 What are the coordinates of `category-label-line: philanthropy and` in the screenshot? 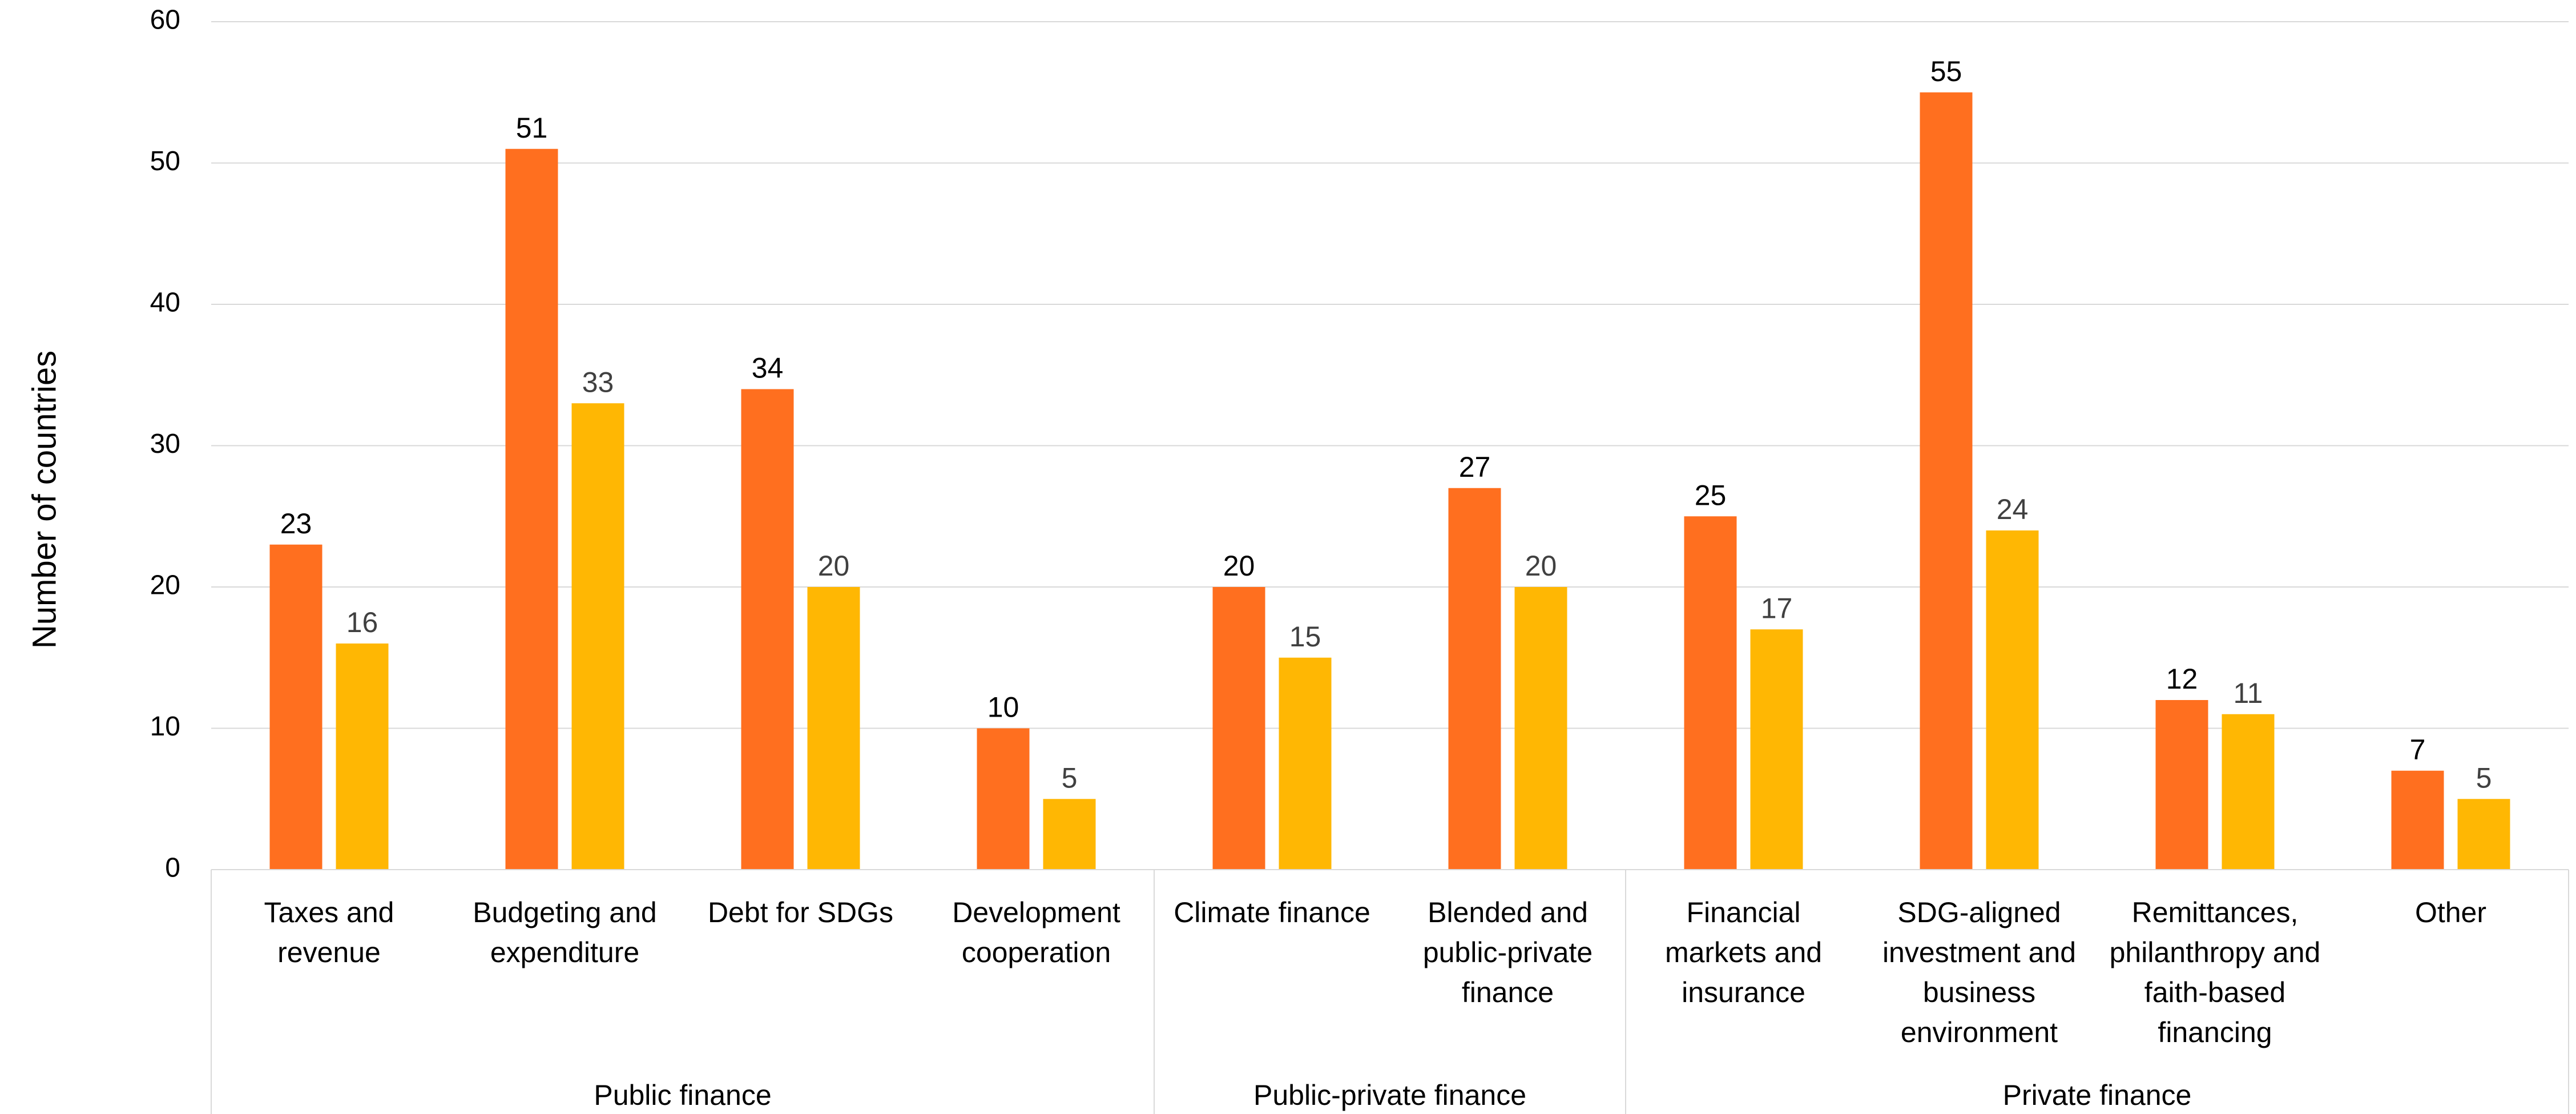 It's located at (2216, 952).